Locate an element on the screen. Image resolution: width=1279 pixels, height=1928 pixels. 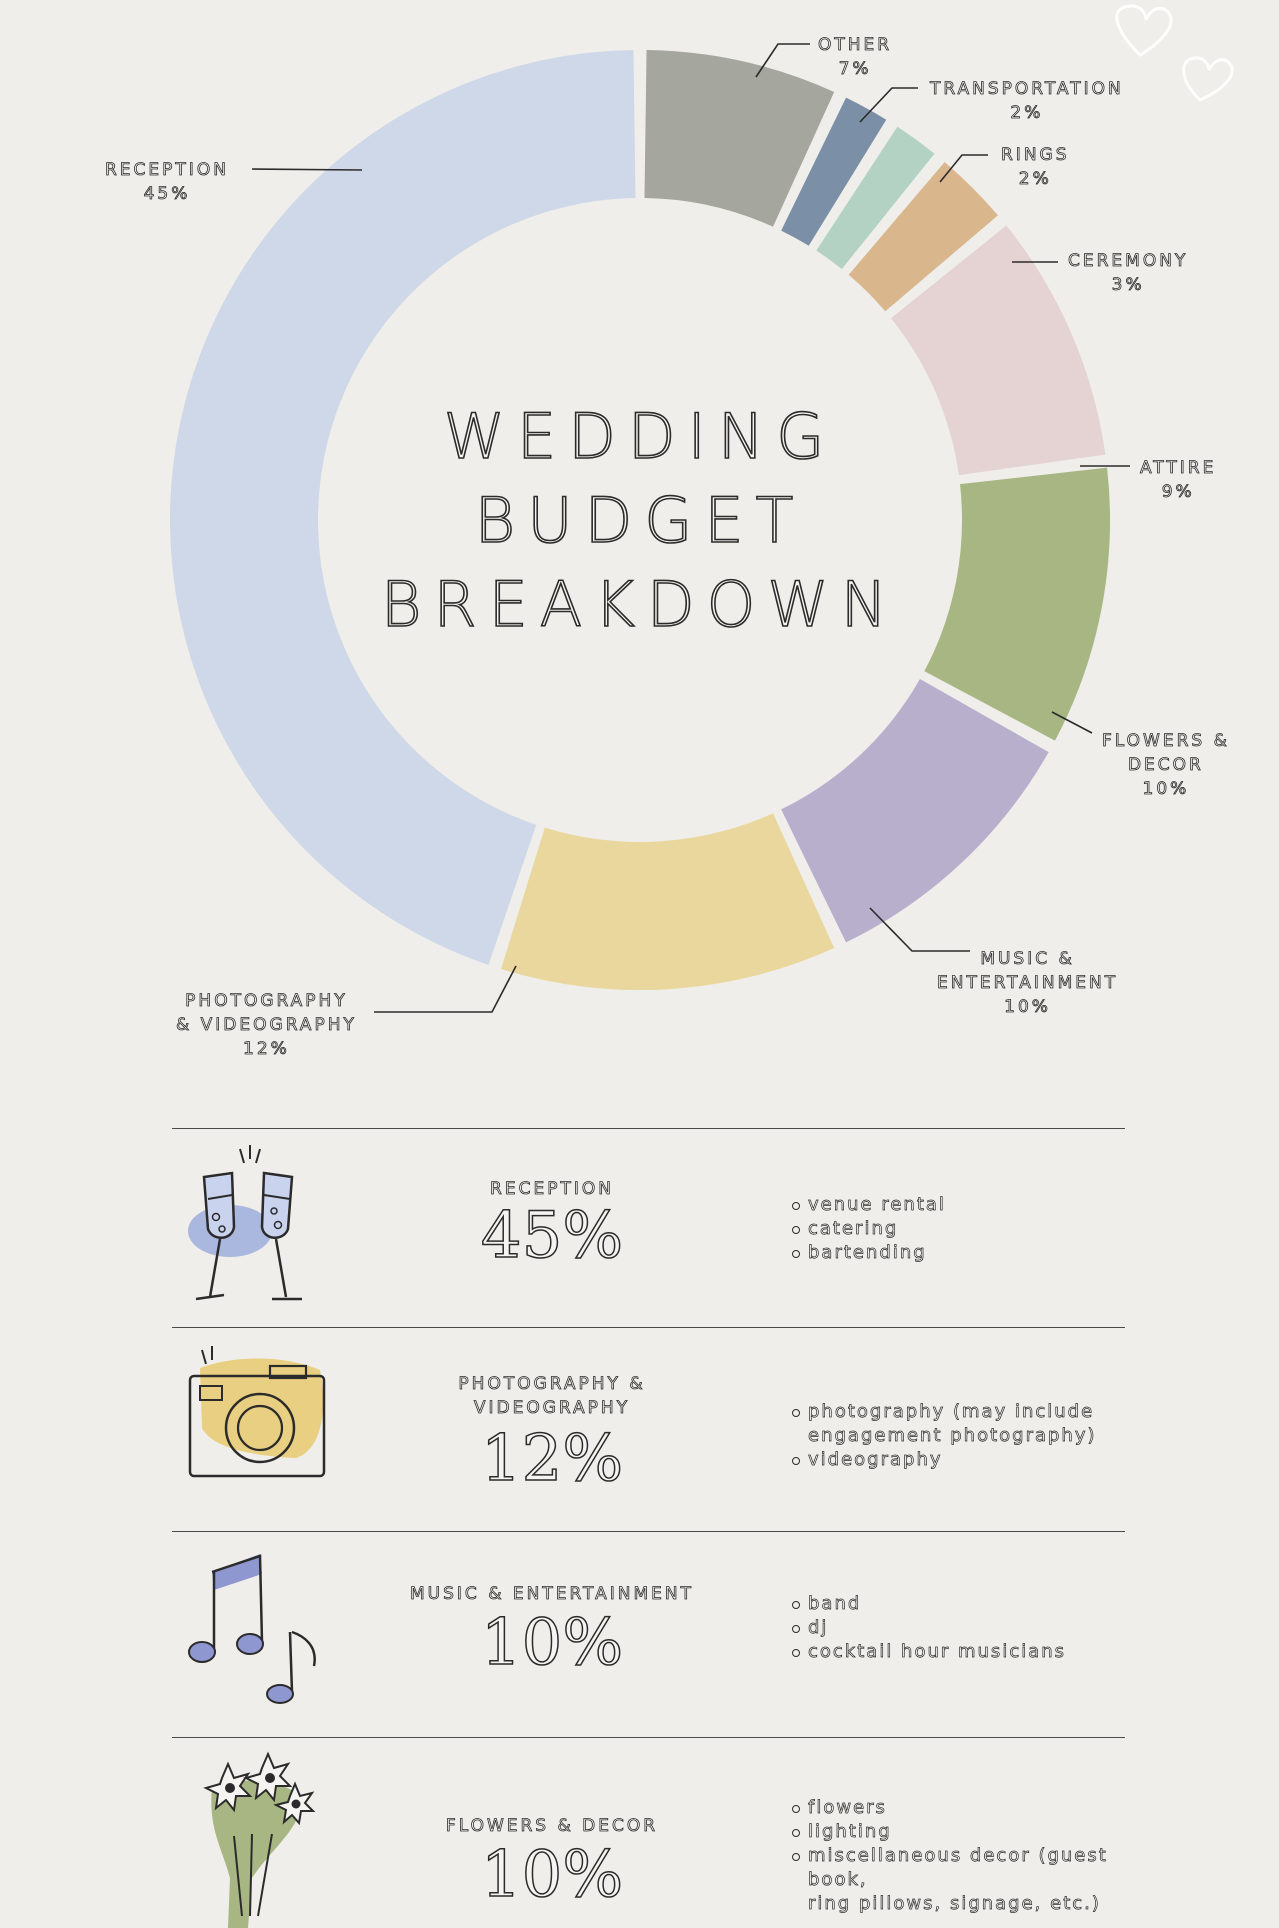
label-photo-pct: 12% is located at coordinates (266, 1049).